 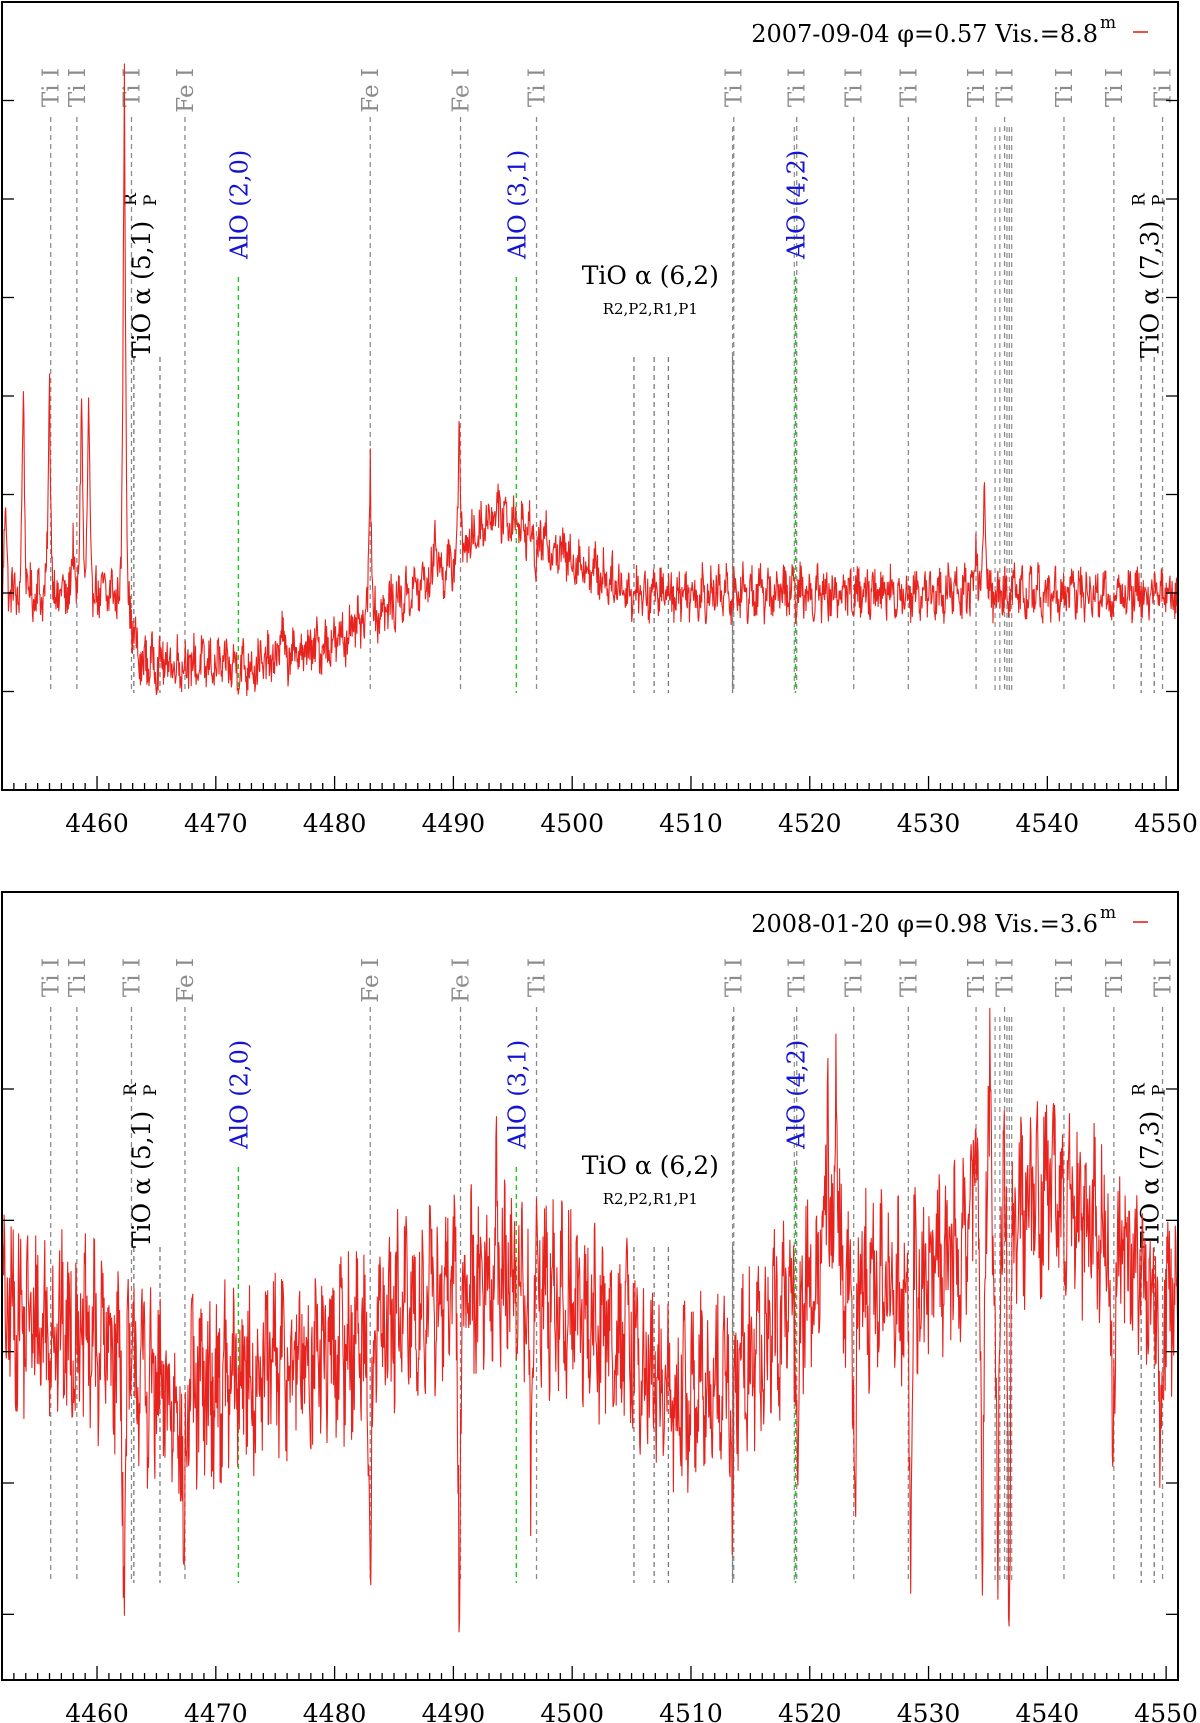 I want to click on legend: 2007-09-04 φ=0.57 Vis.=8.8 m, so click(x=949, y=30).